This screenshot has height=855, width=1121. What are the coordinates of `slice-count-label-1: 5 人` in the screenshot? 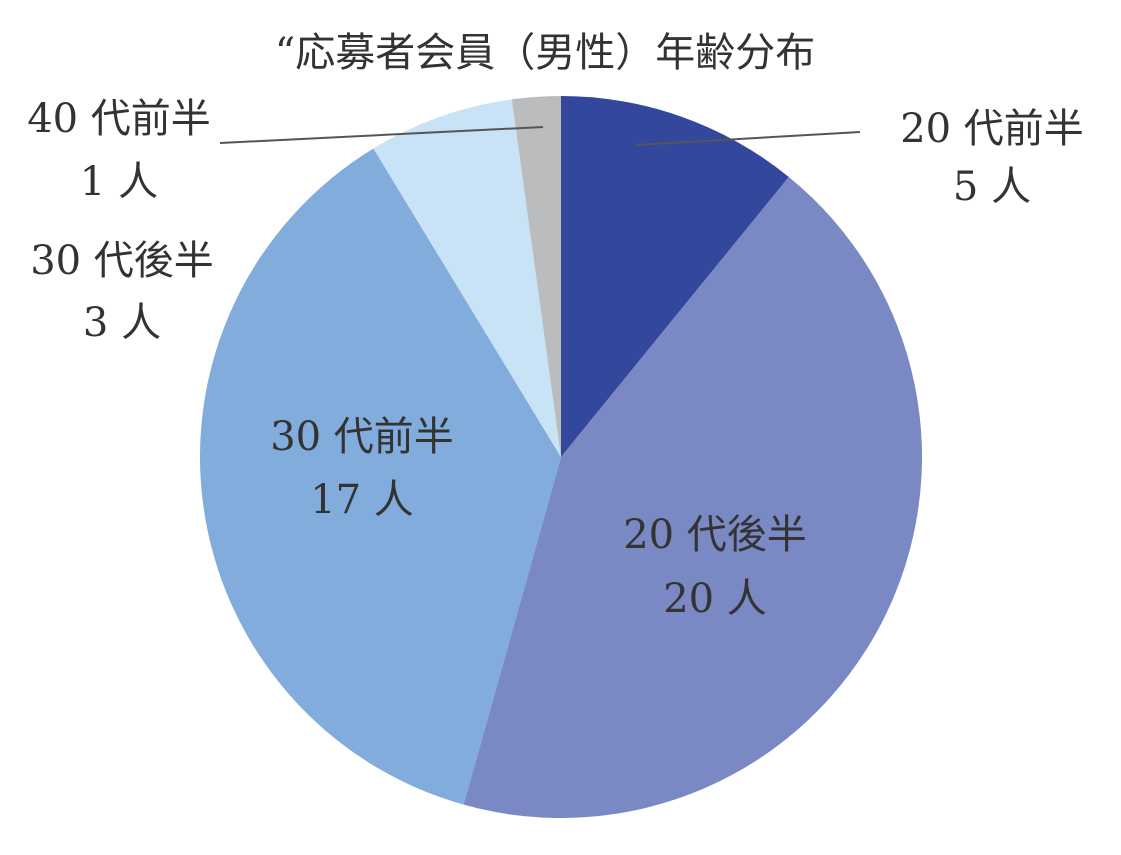 It's located at (992, 187).